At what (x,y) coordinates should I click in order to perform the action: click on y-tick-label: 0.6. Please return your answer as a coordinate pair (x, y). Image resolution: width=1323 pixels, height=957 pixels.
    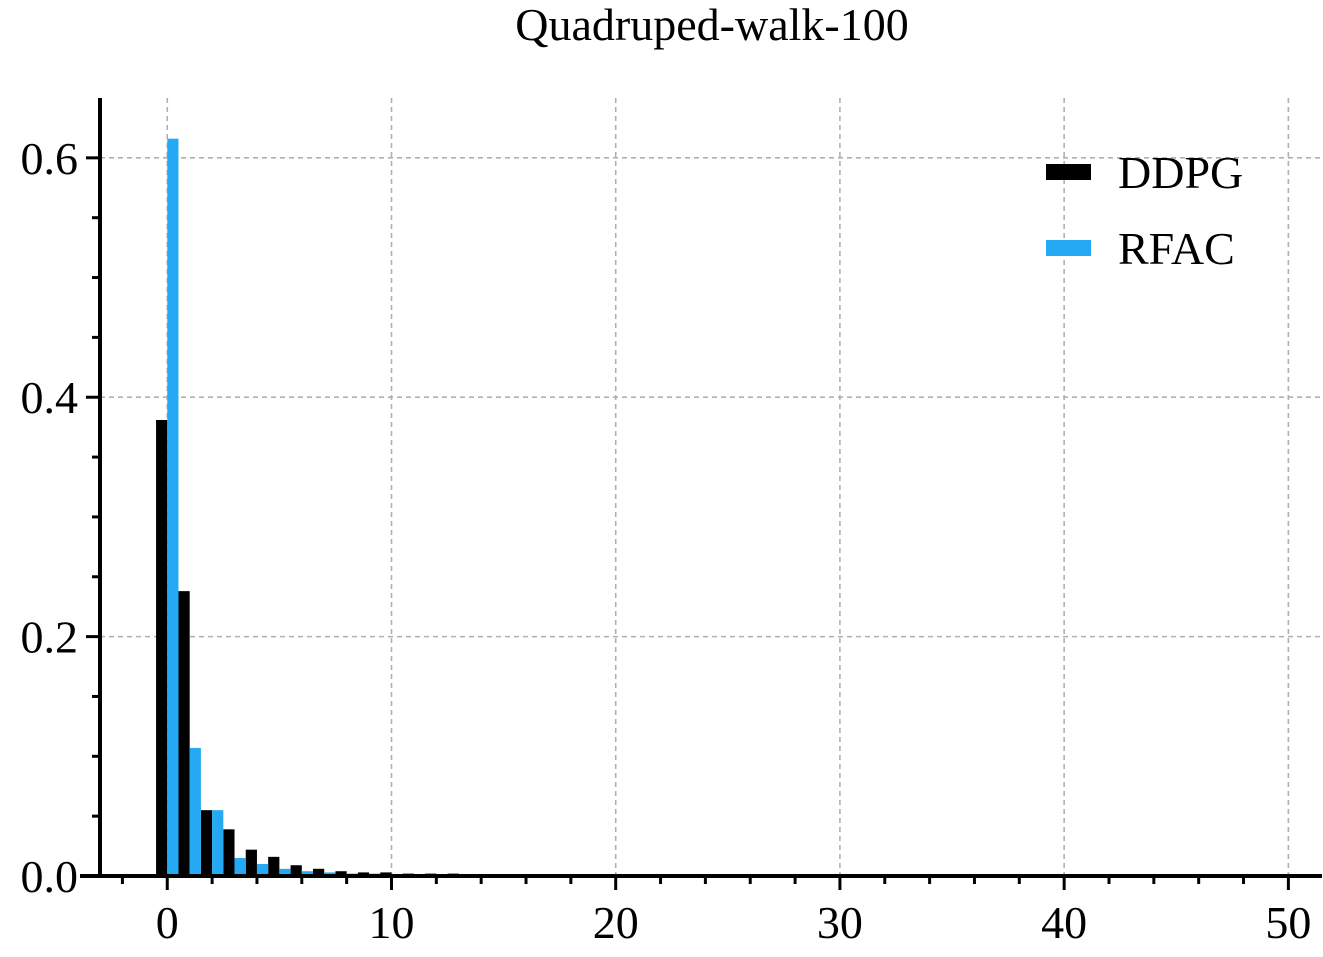
    Looking at the image, I should click on (50, 158).